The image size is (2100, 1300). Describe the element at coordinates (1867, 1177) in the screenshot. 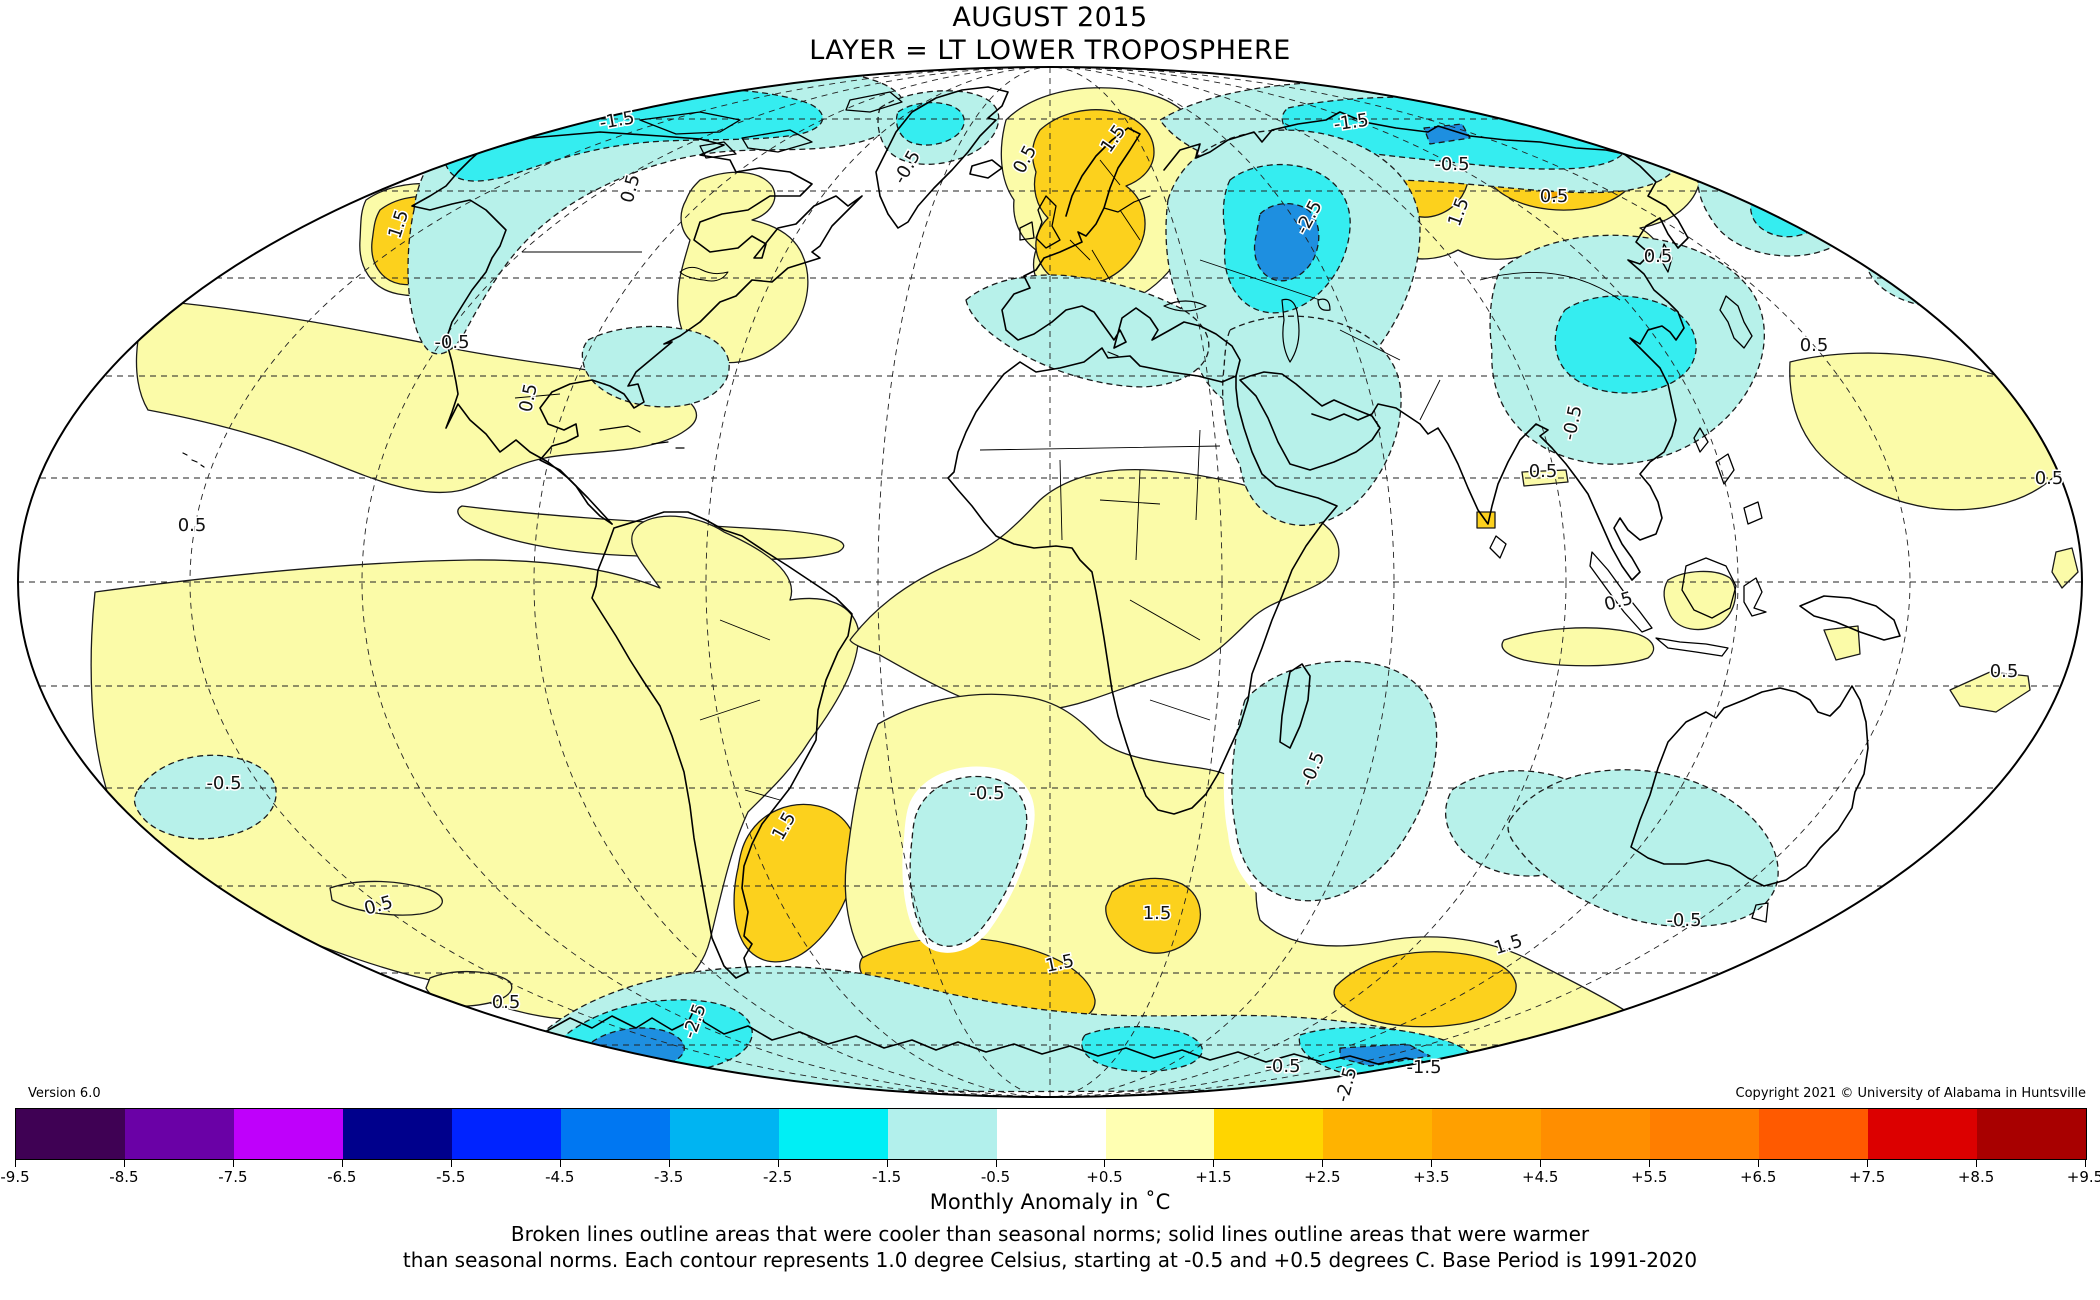

I see `colorbar-tick-label: +7.5` at that location.